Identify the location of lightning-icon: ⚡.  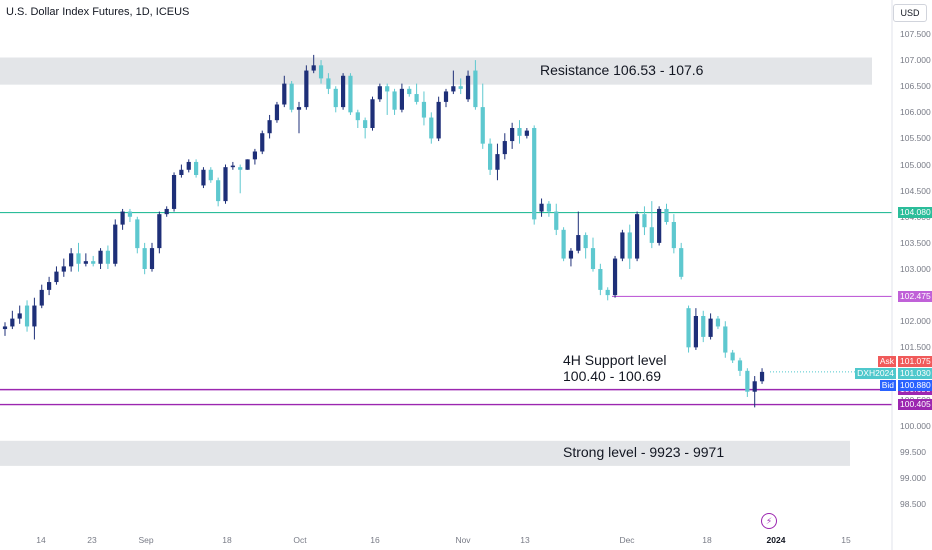
(769, 521).